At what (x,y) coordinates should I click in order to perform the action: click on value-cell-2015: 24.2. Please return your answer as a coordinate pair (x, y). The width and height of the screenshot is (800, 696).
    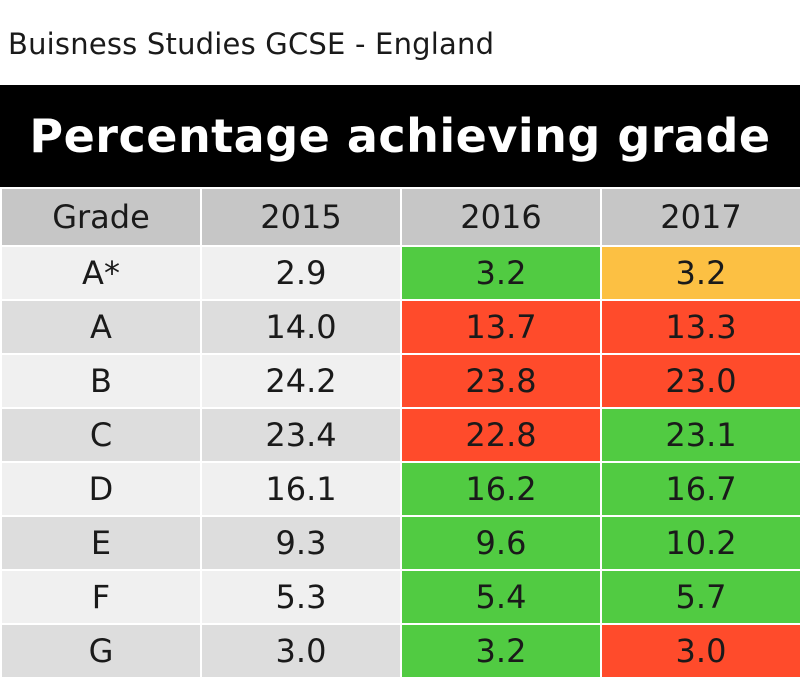
    Looking at the image, I should click on (301, 381).